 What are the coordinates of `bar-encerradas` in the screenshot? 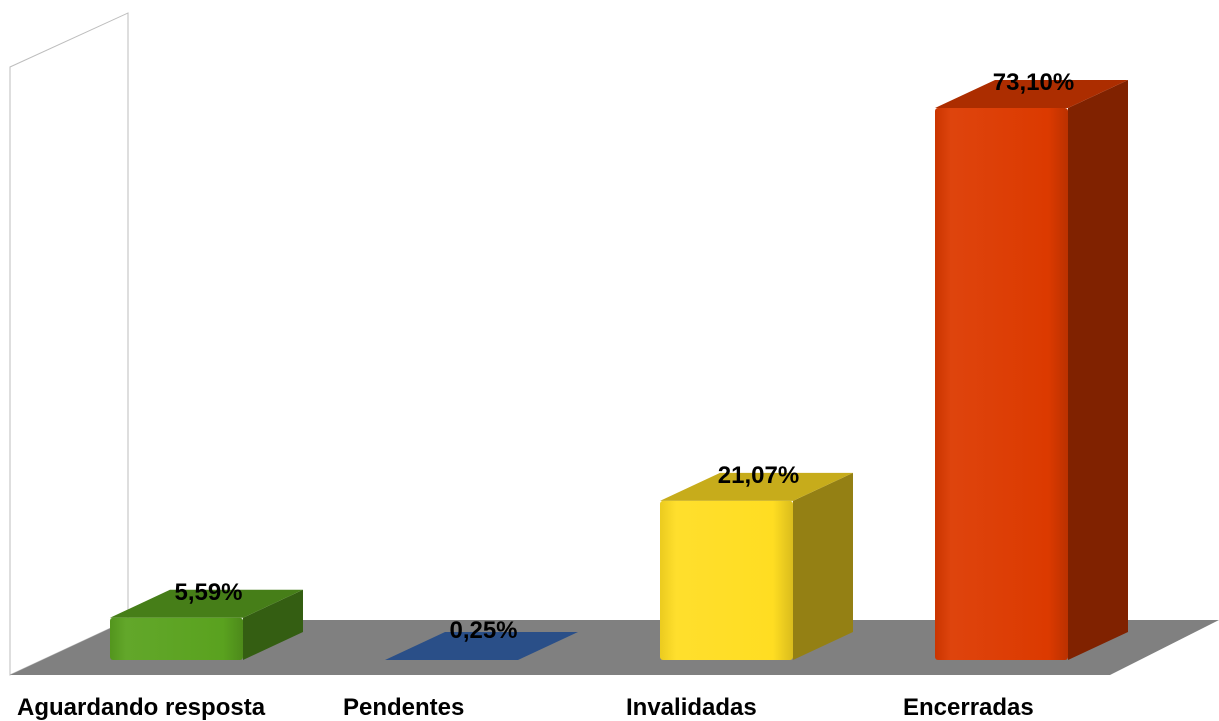 It's located at (1031, 370).